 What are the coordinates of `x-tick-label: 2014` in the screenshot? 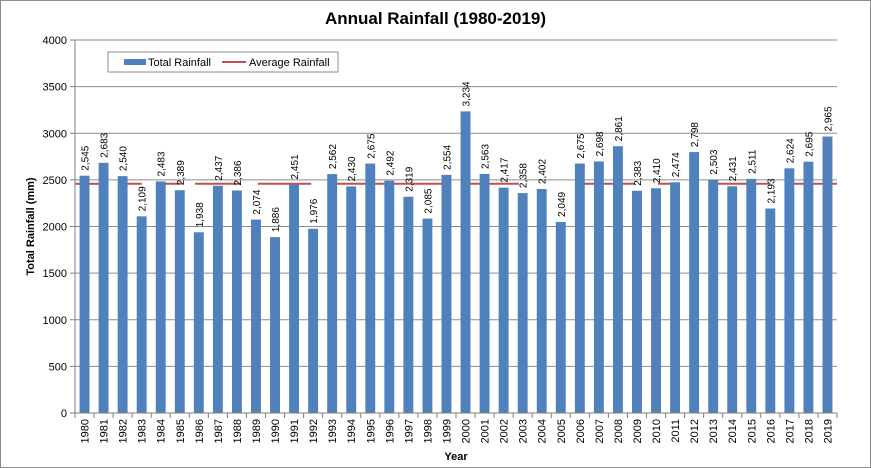 It's located at (733, 431).